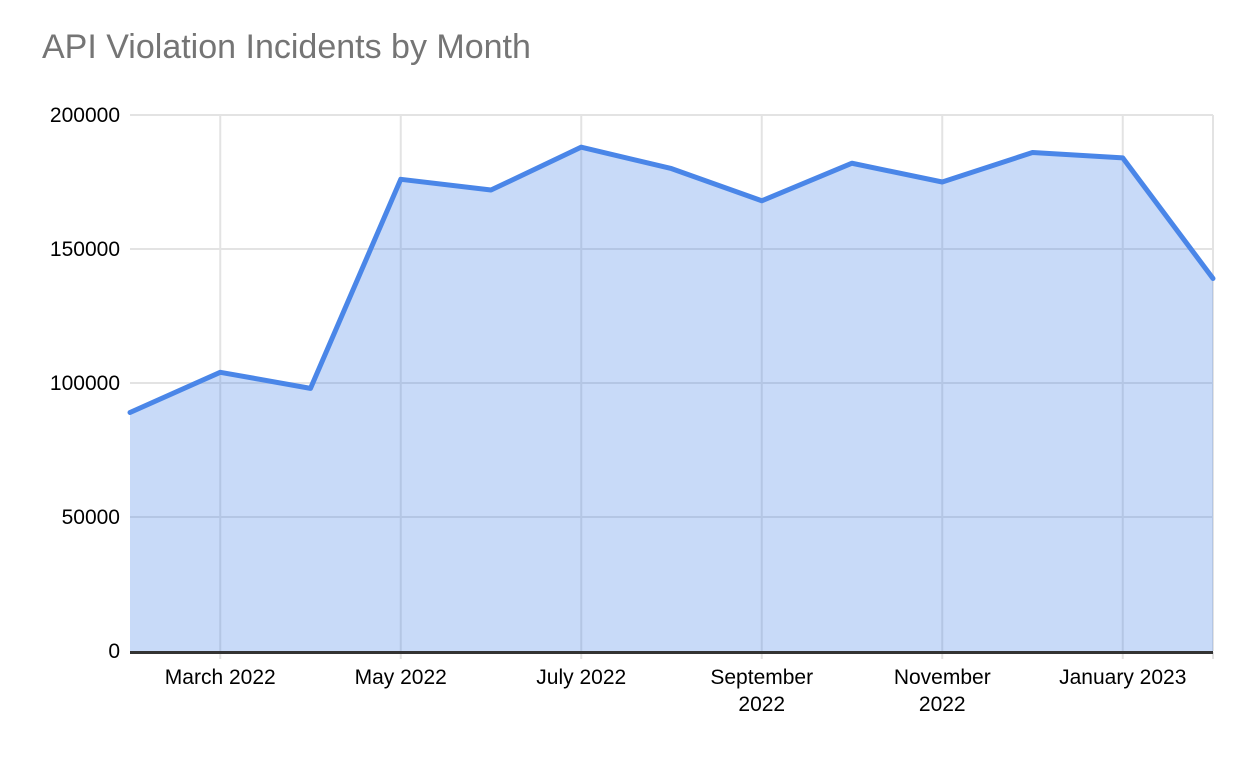 This screenshot has height=760, width=1256. I want to click on y-tick-label: 0, so click(114, 651).